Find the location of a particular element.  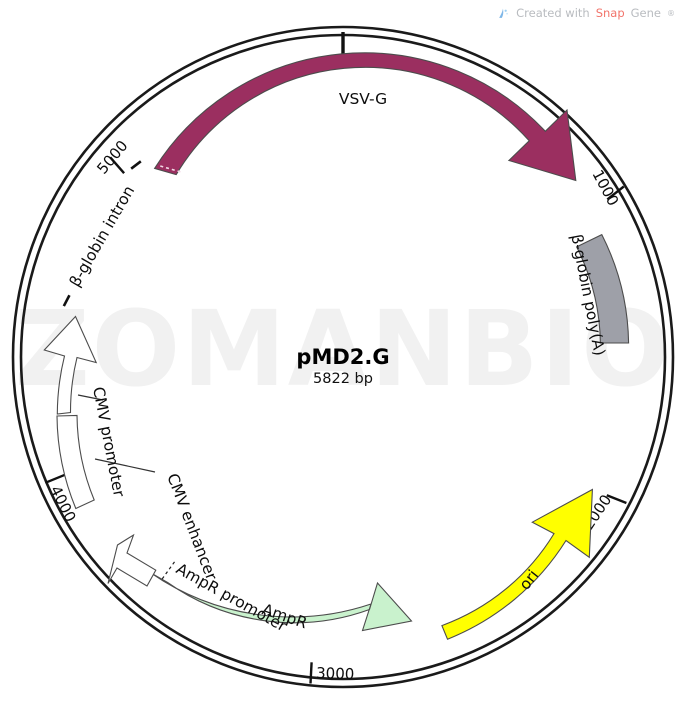

watermark-gene: Gene is located at coordinates (645, 13).